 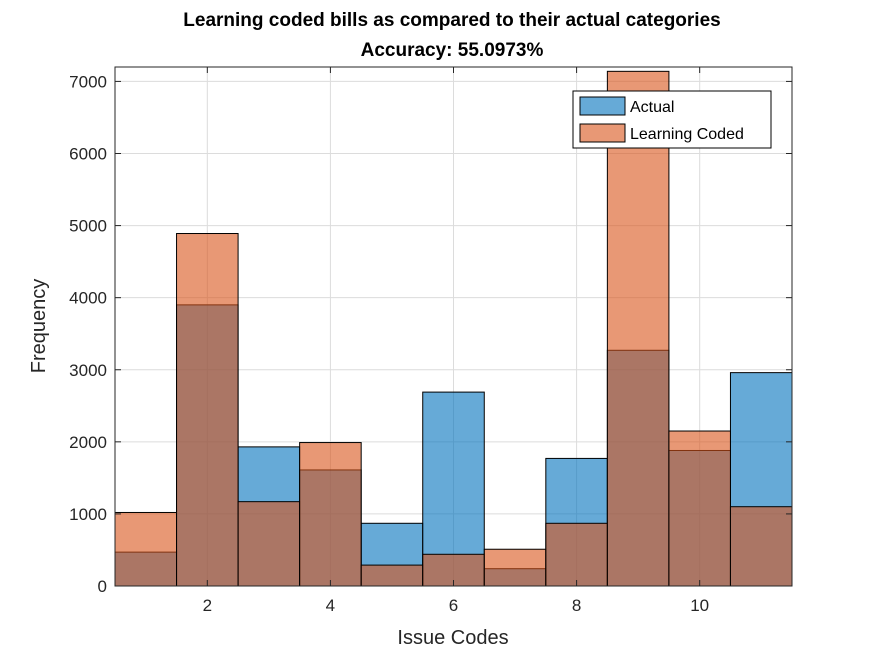 What do you see at coordinates (88, 514) in the screenshot?
I see `y-tick-label: 1000` at bounding box center [88, 514].